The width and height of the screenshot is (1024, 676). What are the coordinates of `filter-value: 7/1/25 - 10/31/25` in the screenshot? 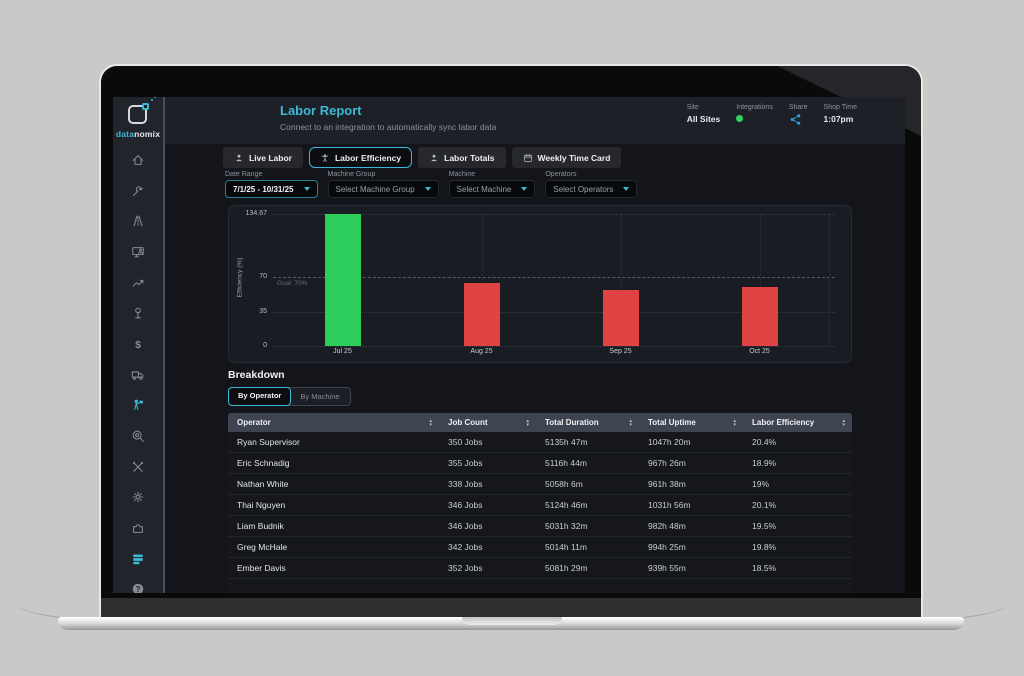 It's located at (263, 189).